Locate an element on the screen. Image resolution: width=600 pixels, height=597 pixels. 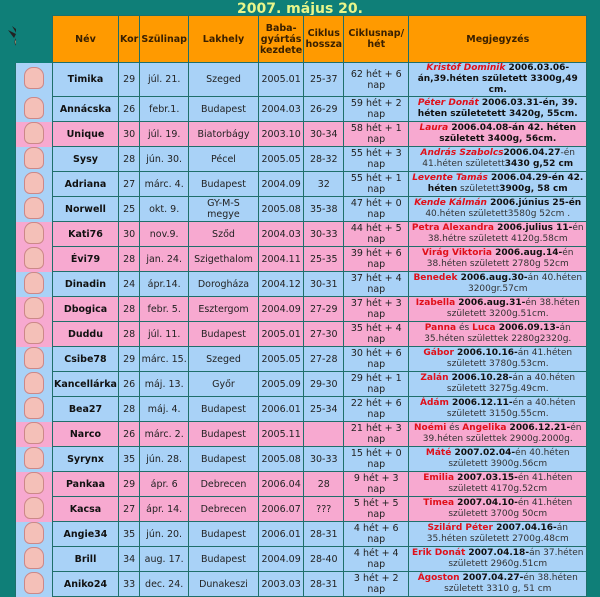
cell-week: 5 hét + 5 nap is located at coordinates (376, 509).